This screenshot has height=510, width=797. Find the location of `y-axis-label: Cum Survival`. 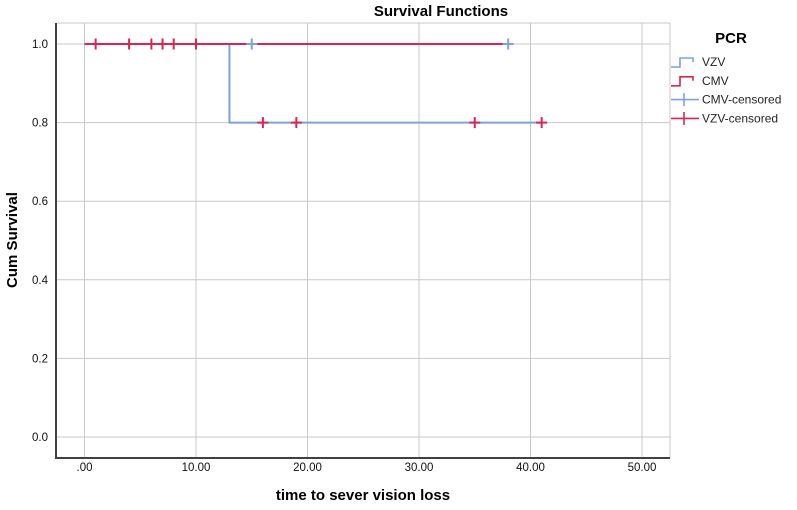

y-axis-label: Cum Survival is located at coordinates (12, 240).